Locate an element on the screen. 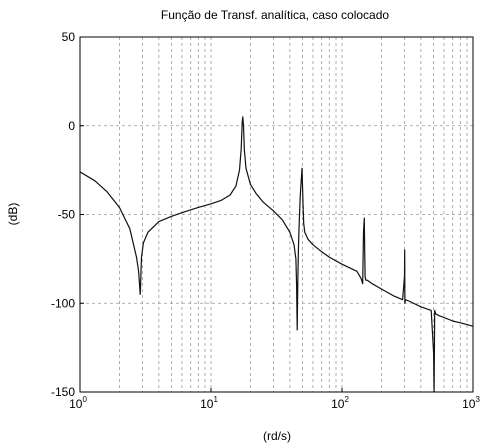  y-tick-label: -50 is located at coordinates (67, 215).